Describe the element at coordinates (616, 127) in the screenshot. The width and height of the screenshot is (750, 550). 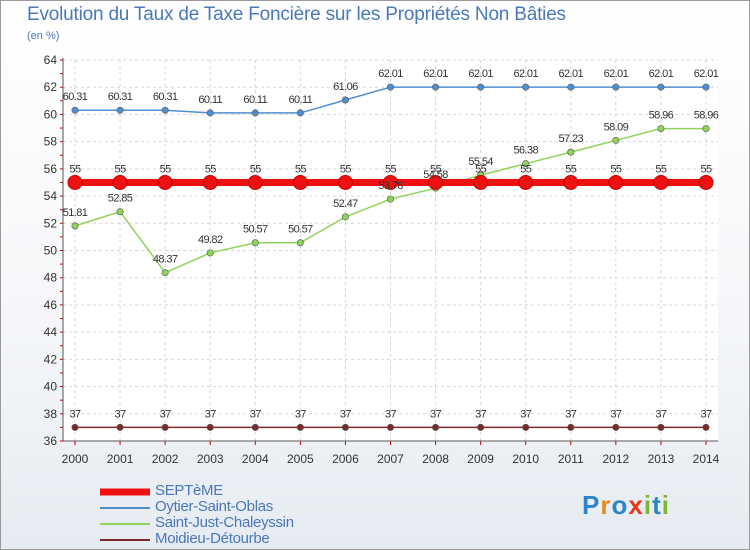
I see `data-label-saint-just-chaleyssin: 58.09` at that location.